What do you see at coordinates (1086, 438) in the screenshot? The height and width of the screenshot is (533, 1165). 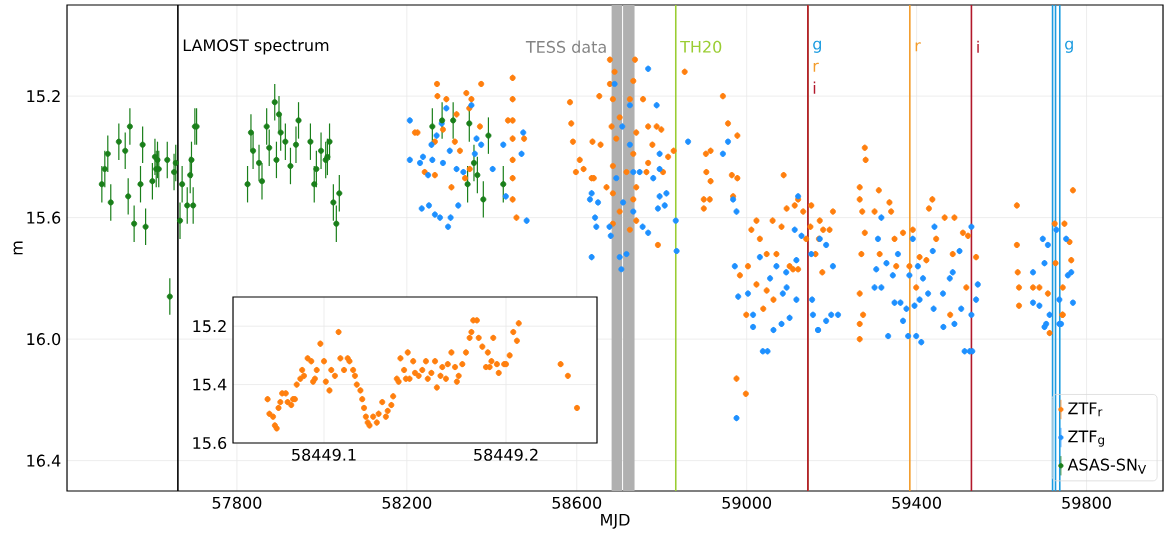 I see `legend-label: ZTF$_{g}$` at bounding box center [1086, 438].